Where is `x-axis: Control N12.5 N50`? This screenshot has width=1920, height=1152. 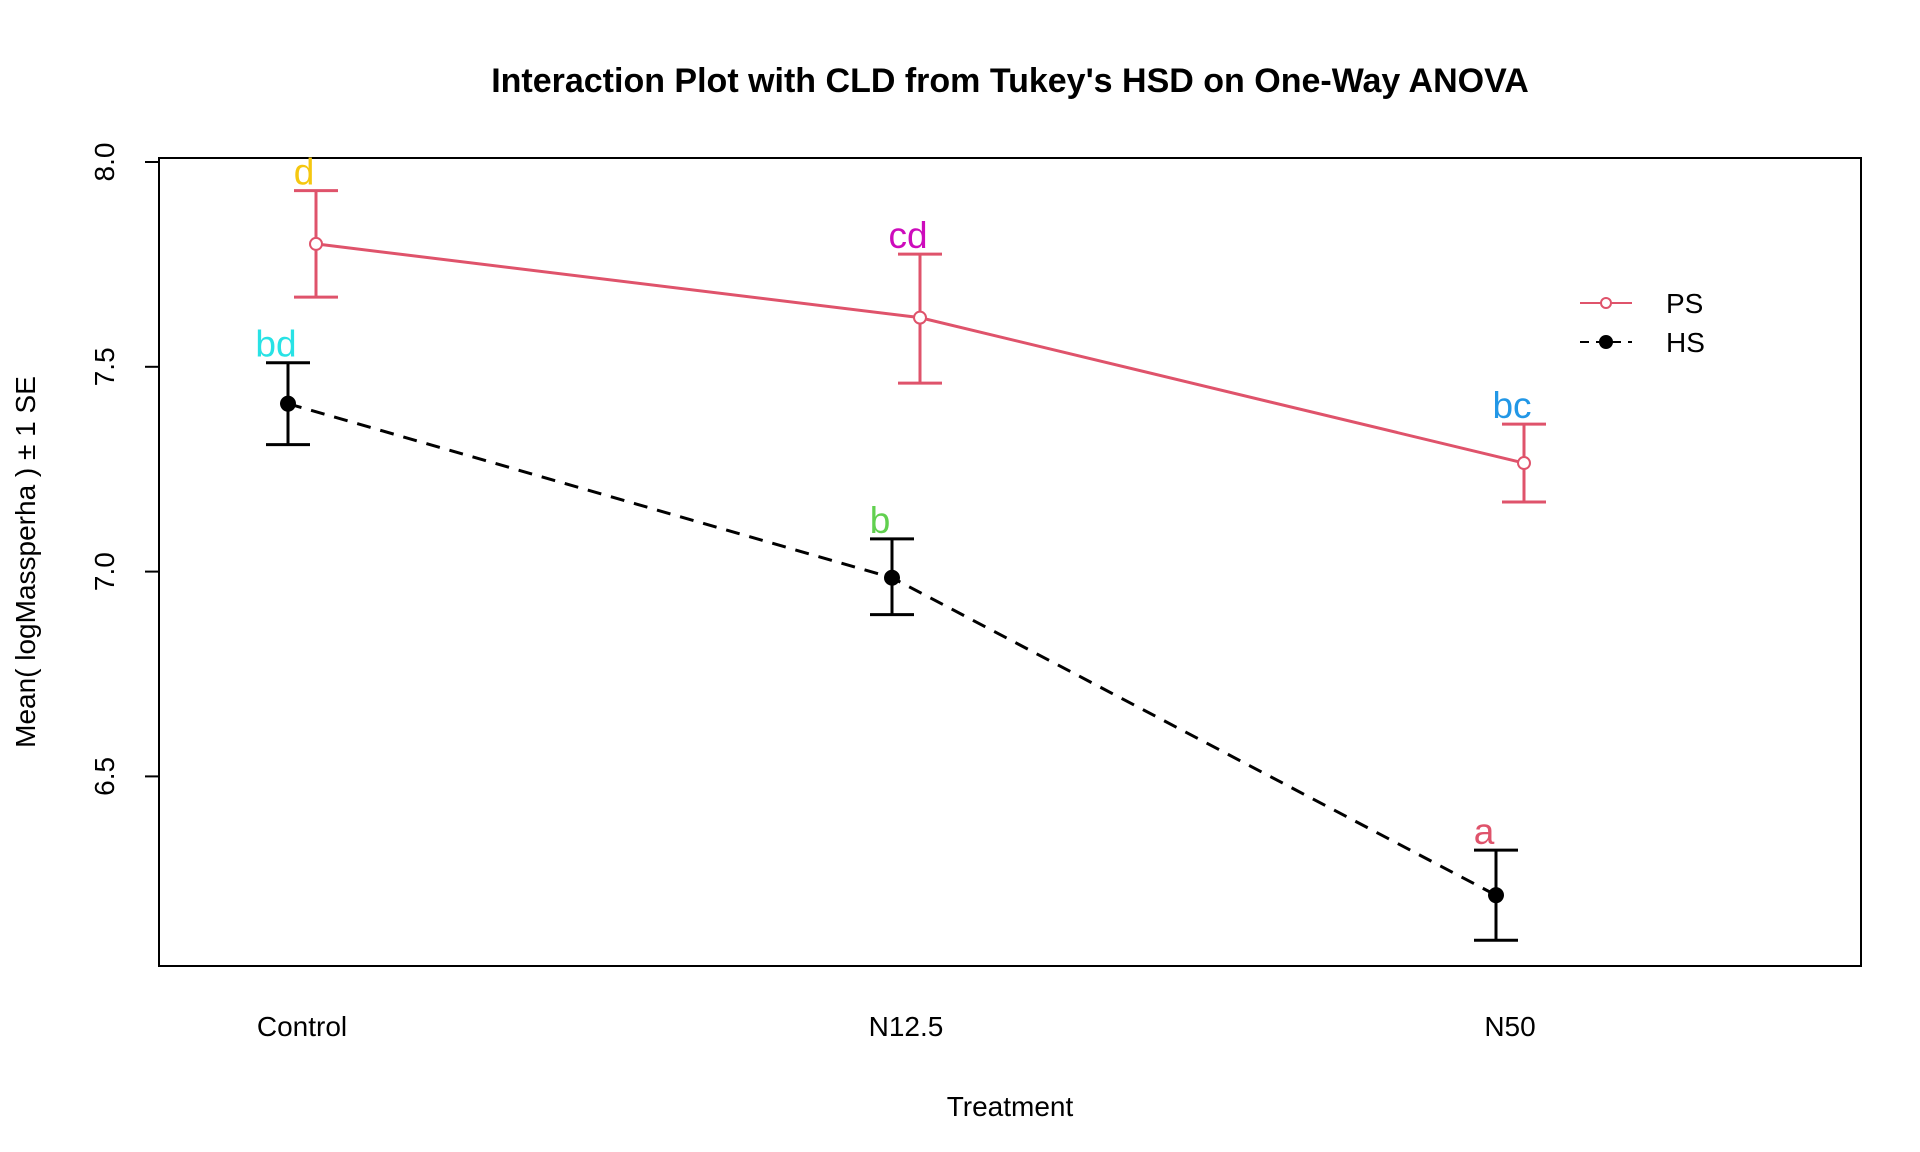
x-axis: Control N12.5 N50 is located at coordinates (896, 1026).